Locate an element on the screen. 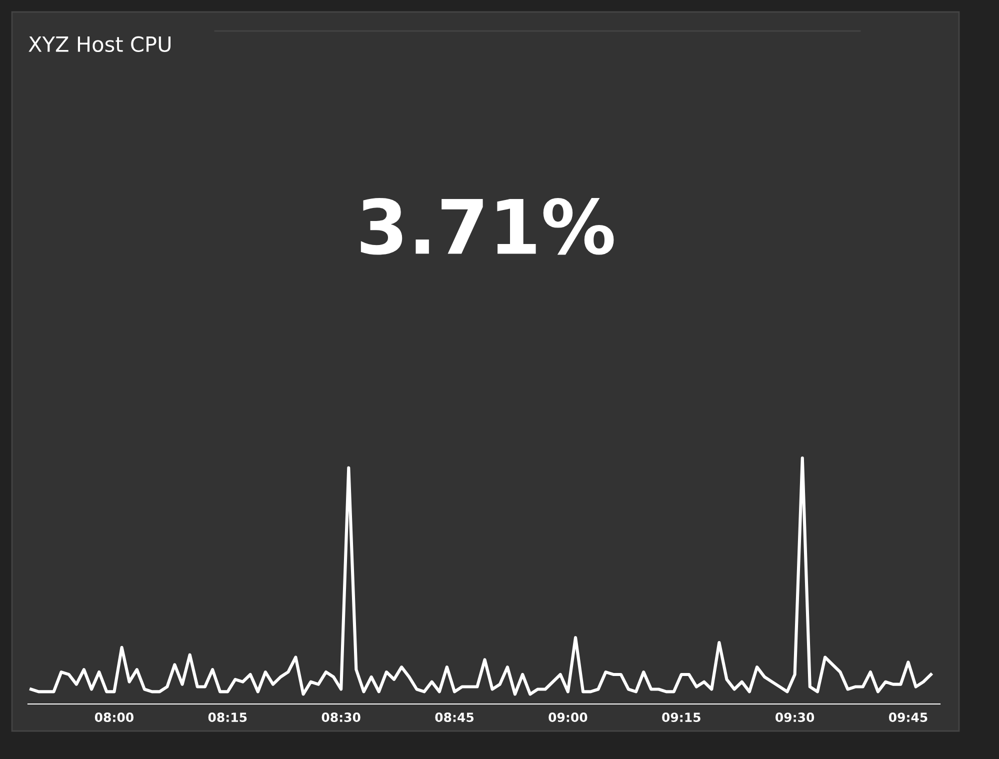 Image resolution: width=999 pixels, height=759 pixels. x-tick-label: 08:30 is located at coordinates (341, 717).